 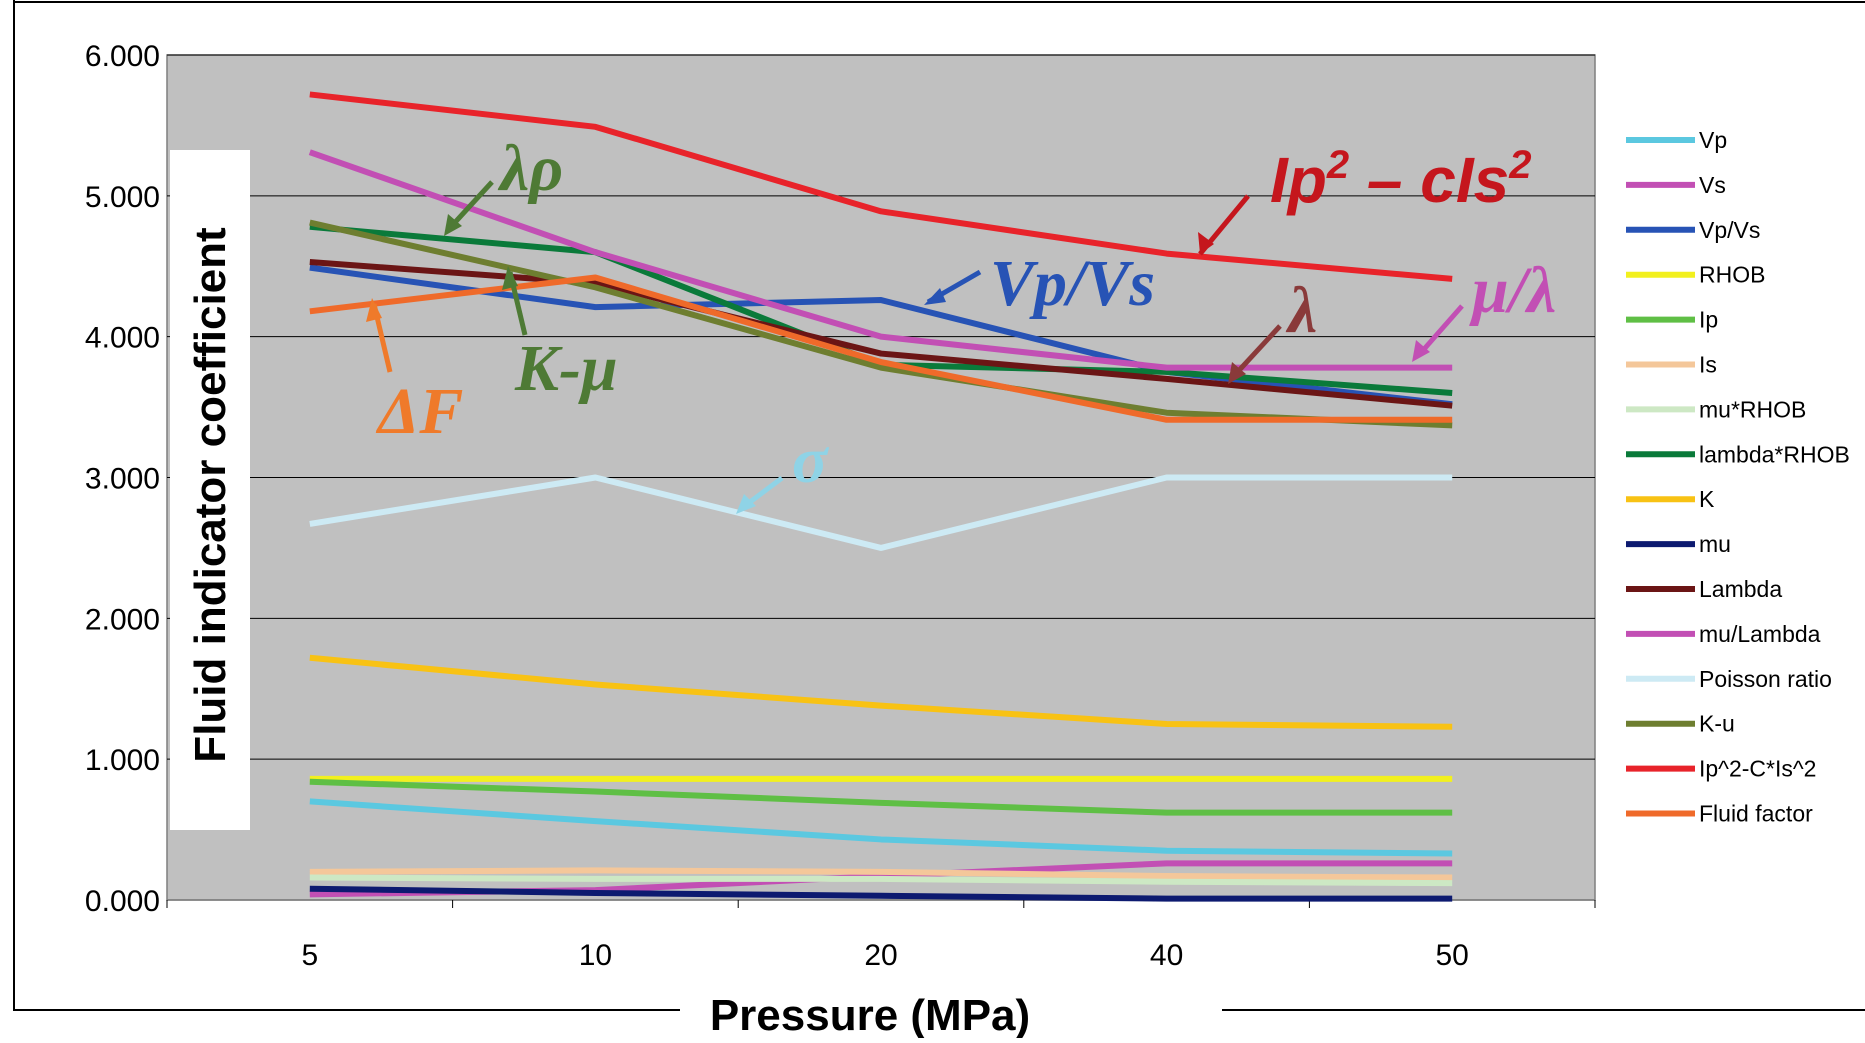 What do you see at coordinates (122, 619) in the screenshot?
I see `y-tick-label: 2.000` at bounding box center [122, 619].